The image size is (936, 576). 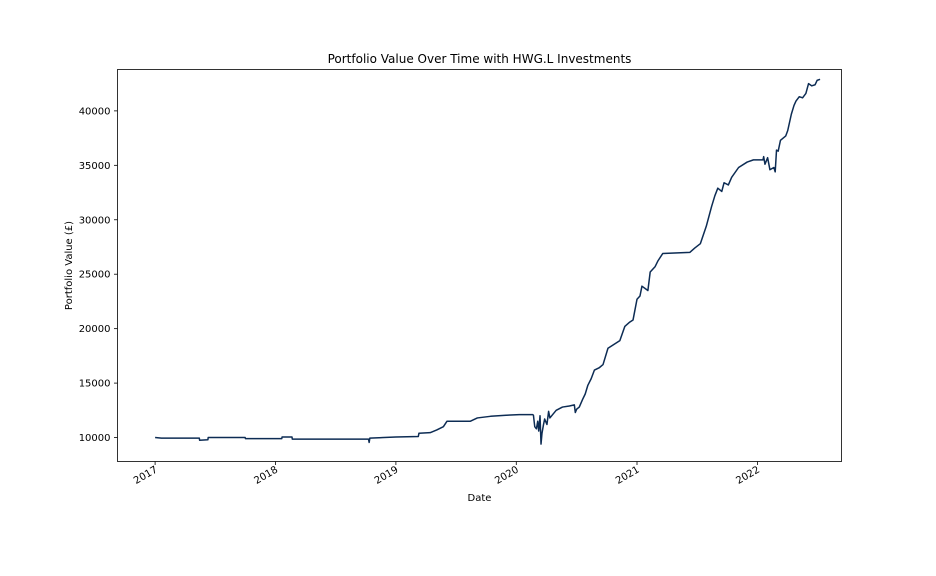 What do you see at coordinates (95, 220) in the screenshot?
I see `y-tick-label: 30000` at bounding box center [95, 220].